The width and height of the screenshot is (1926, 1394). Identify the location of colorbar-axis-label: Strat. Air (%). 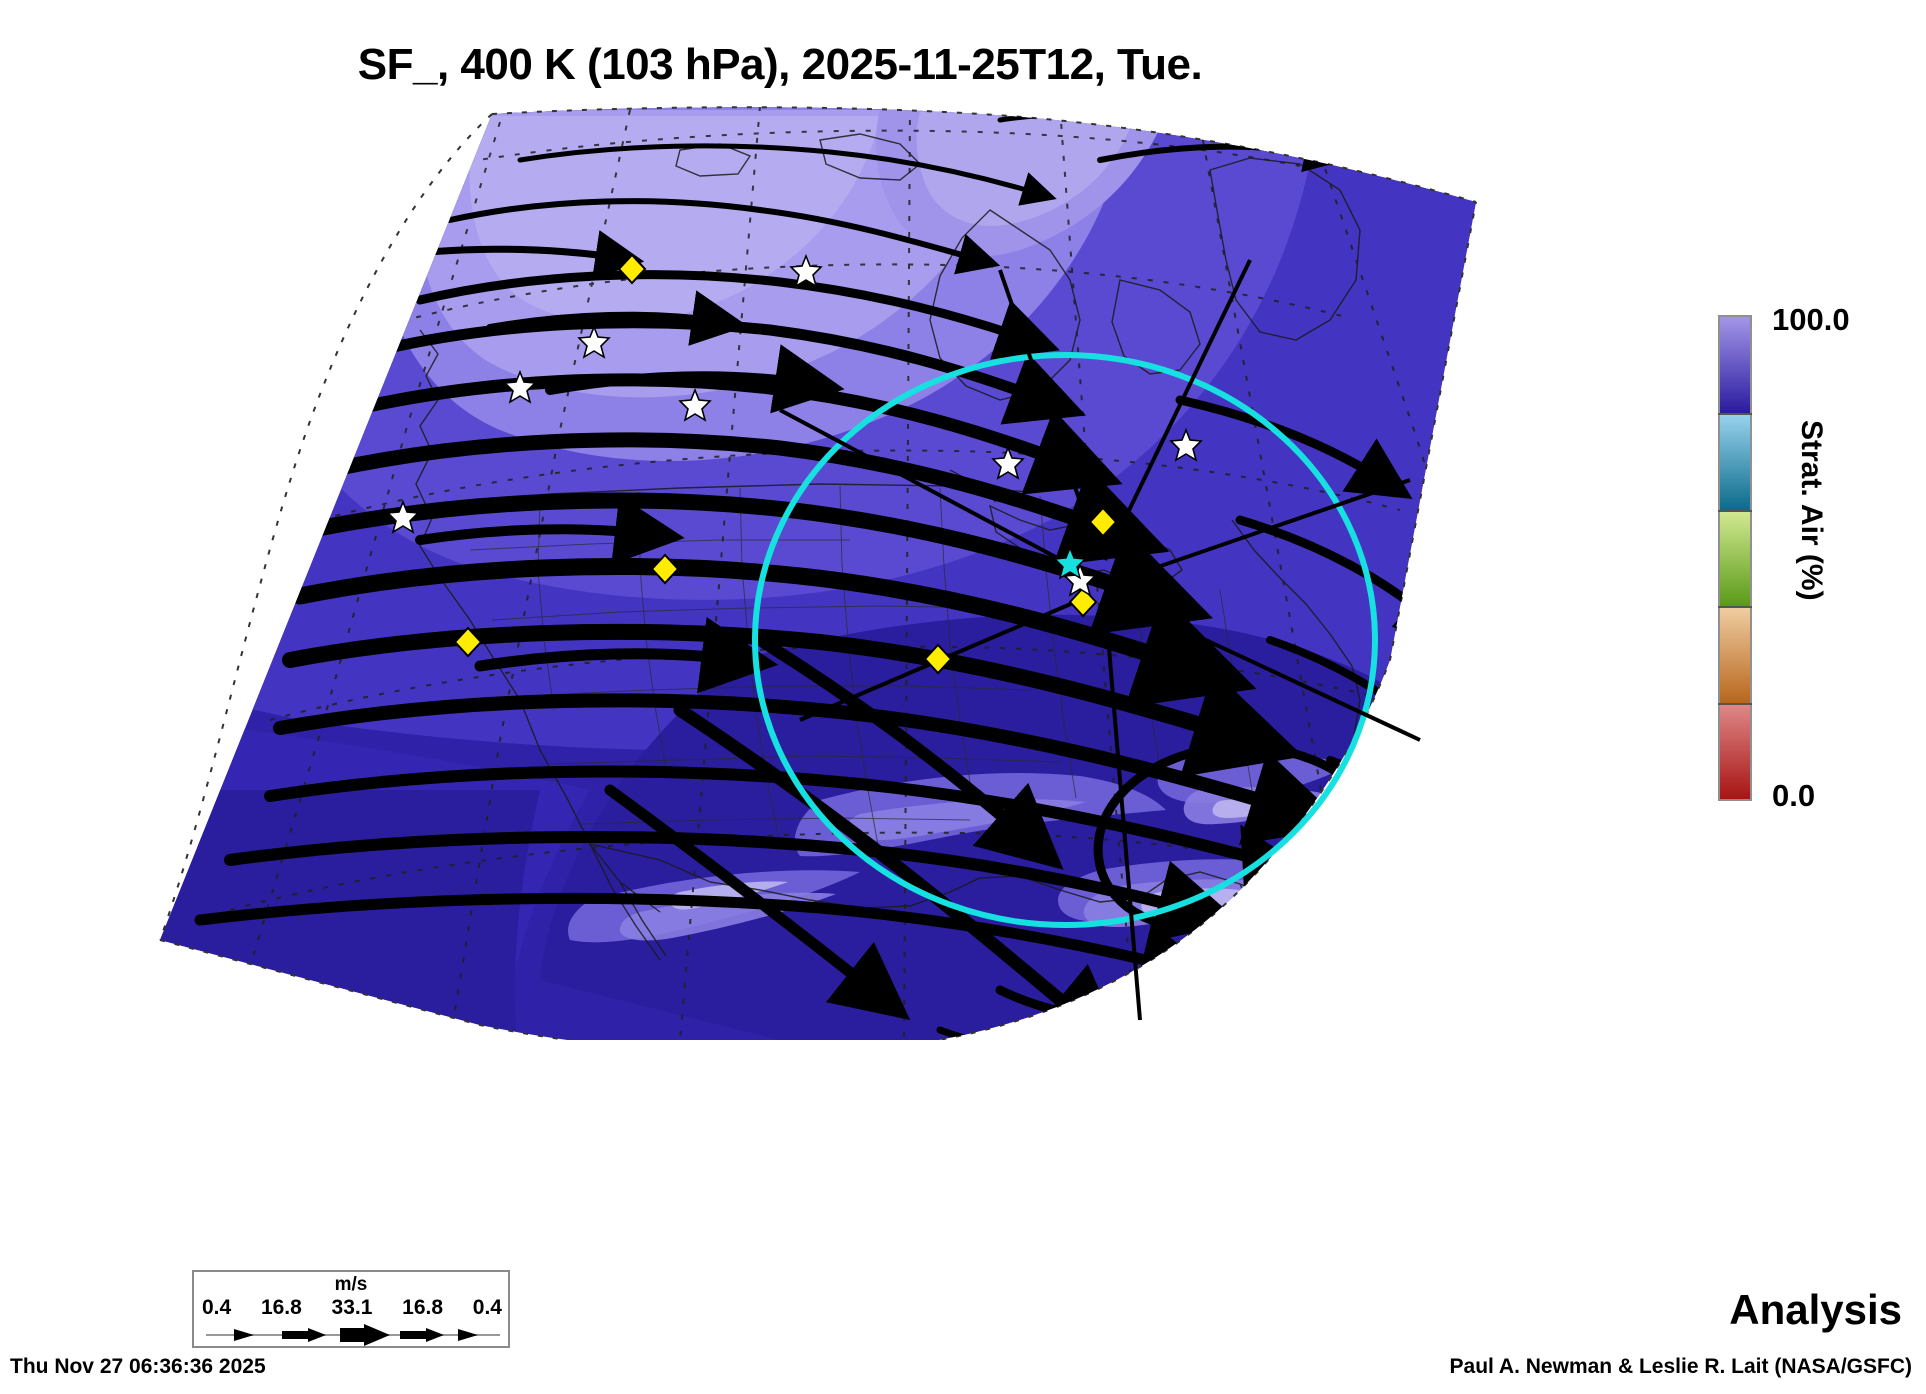
(1811, 510).